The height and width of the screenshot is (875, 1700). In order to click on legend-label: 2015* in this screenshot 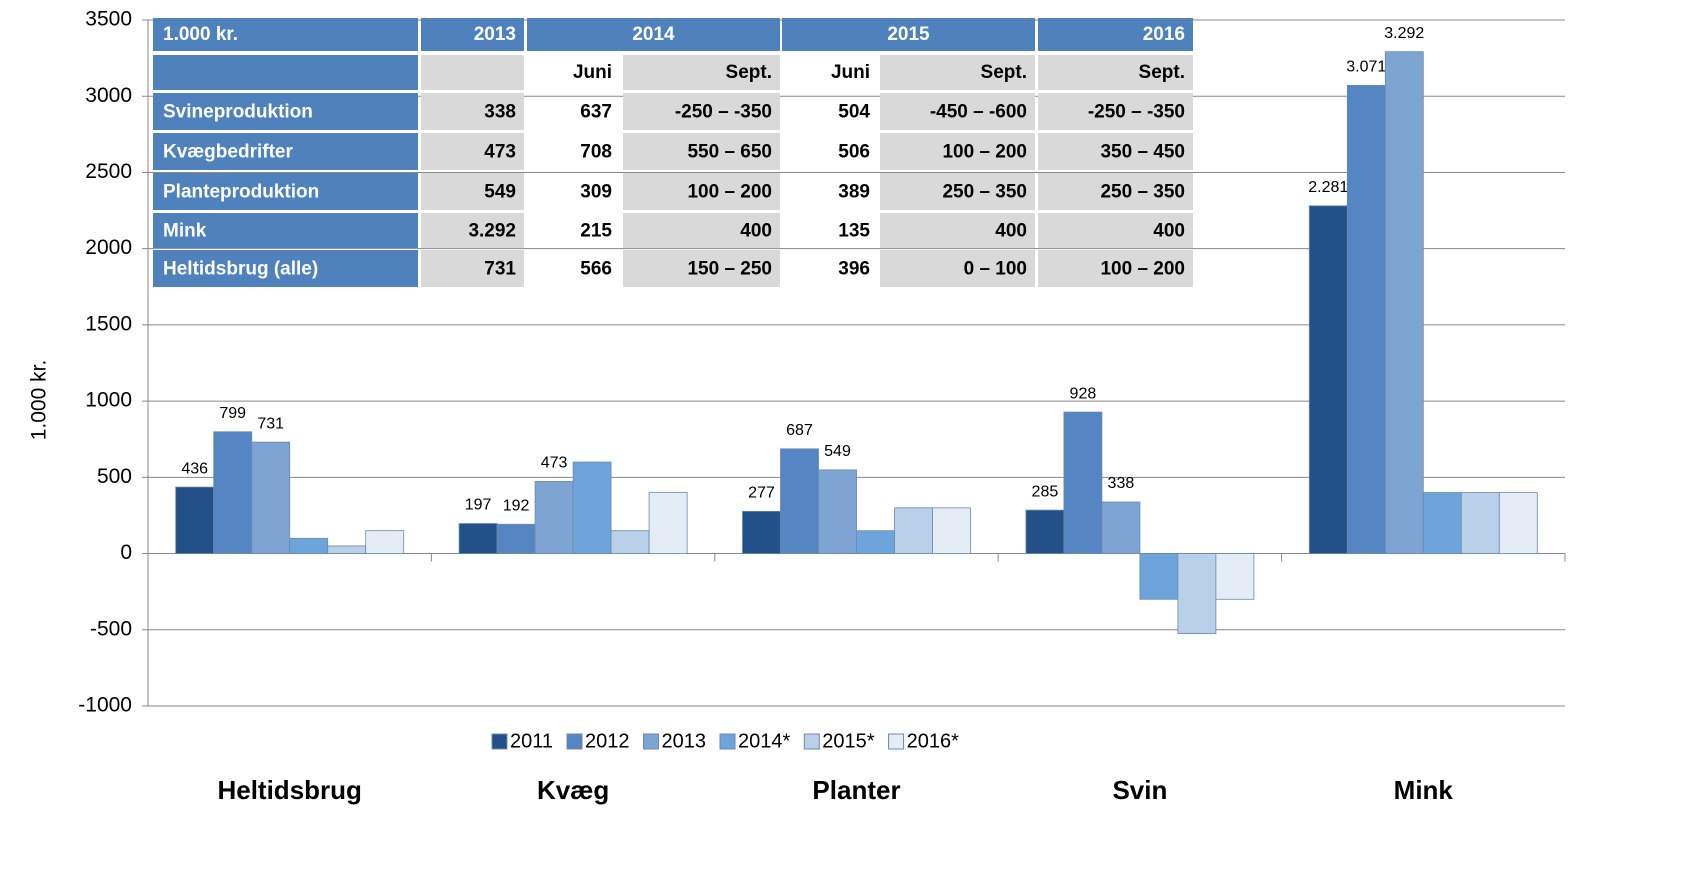, I will do `click(848, 741)`.